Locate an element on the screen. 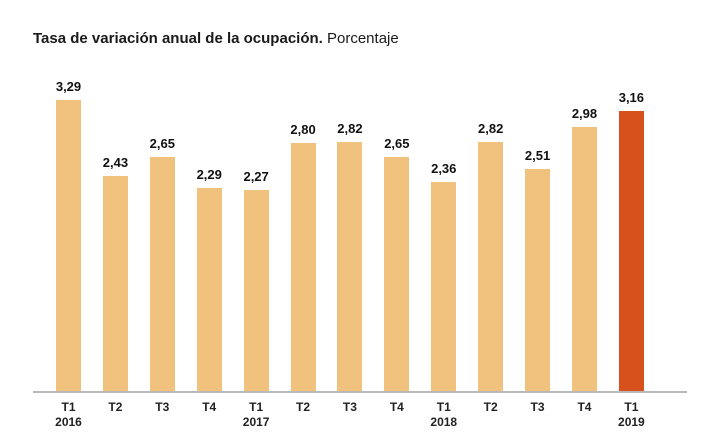  bar-column: 2,51 T3 is located at coordinates (537, 257).